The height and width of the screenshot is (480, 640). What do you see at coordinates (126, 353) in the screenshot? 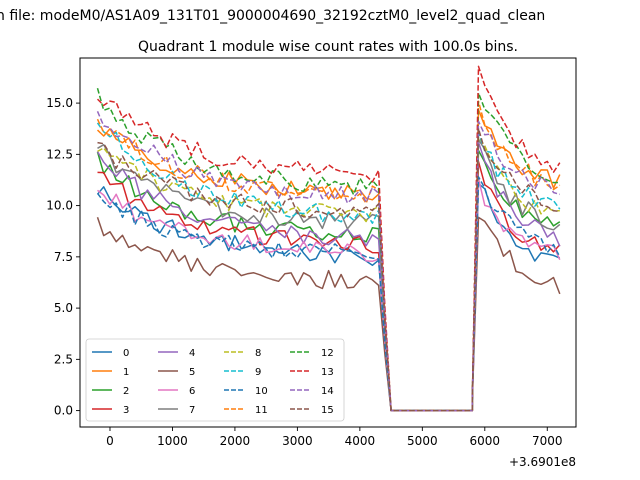
I see `legend-label-0: 0` at bounding box center [126, 353].